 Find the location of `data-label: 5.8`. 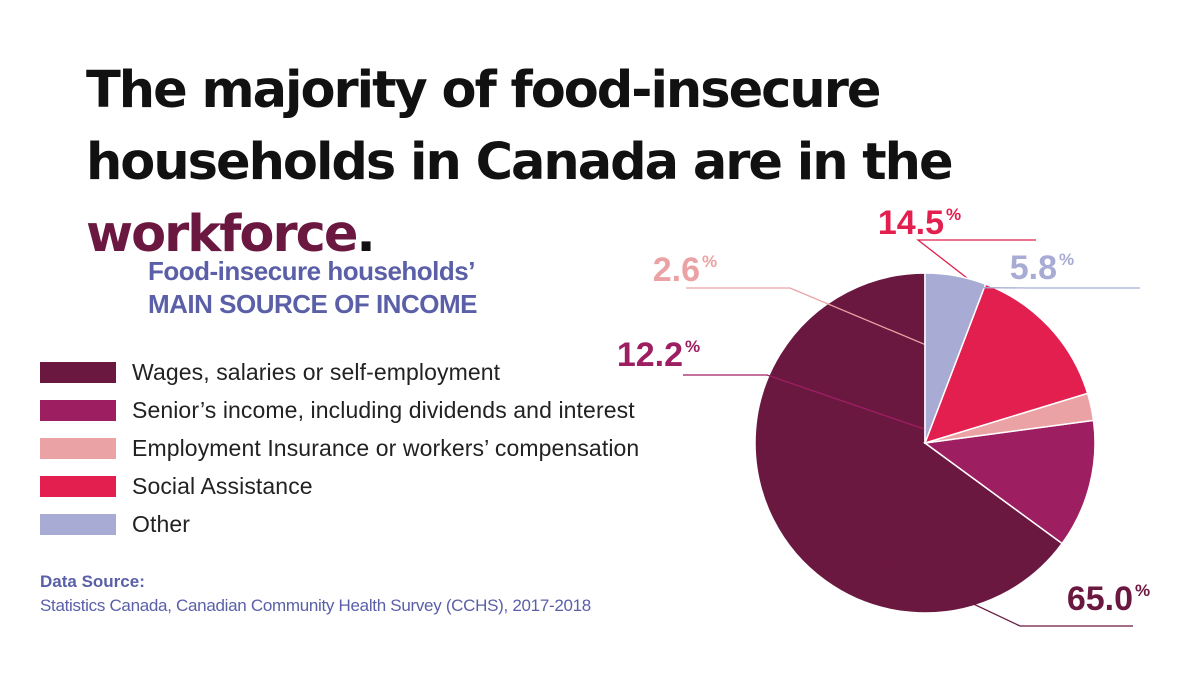

data-label: 5.8 is located at coordinates (1033, 268).